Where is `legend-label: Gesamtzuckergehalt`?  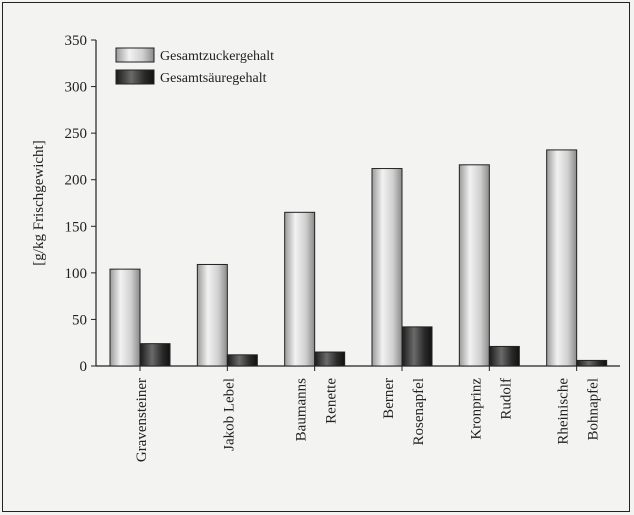
legend-label: Gesamtzuckergehalt is located at coordinates (217, 56).